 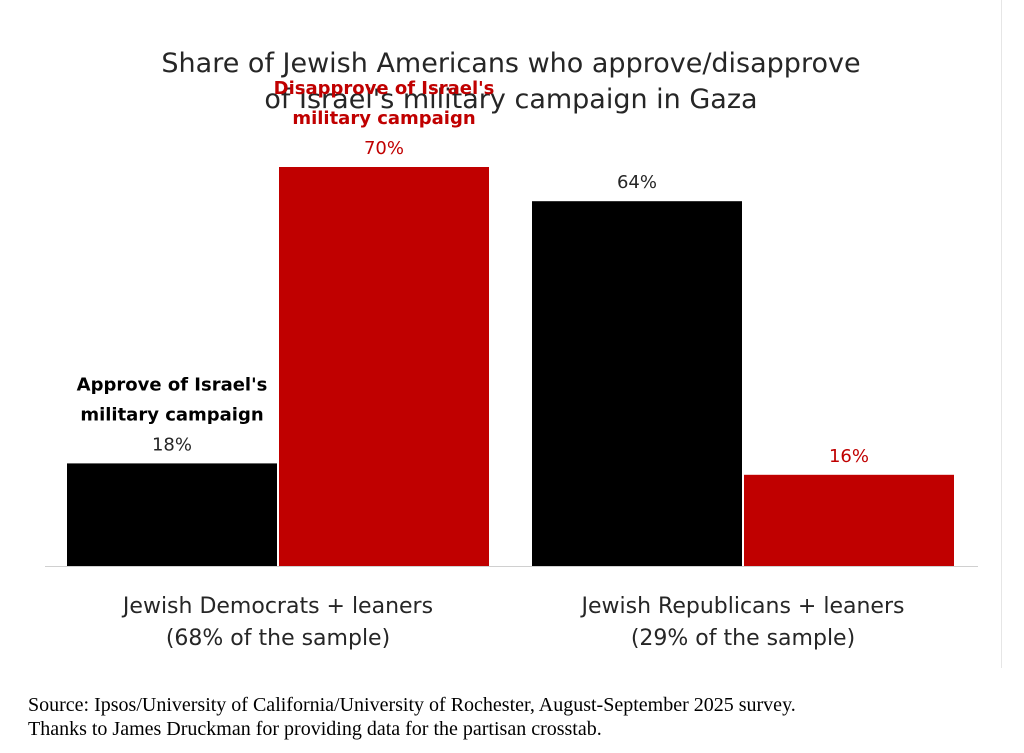 What do you see at coordinates (1001, 334) in the screenshot?
I see `frame-edge-line` at bounding box center [1001, 334].